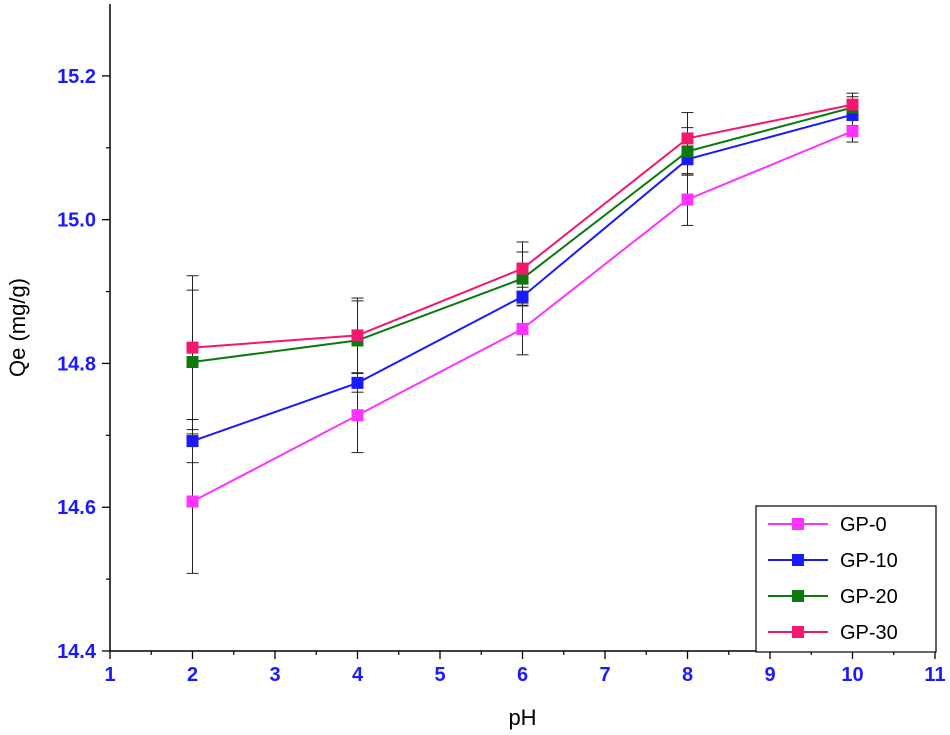 This screenshot has width=950, height=735. I want to click on legend-item-gp-30: GP-30, so click(833, 633).